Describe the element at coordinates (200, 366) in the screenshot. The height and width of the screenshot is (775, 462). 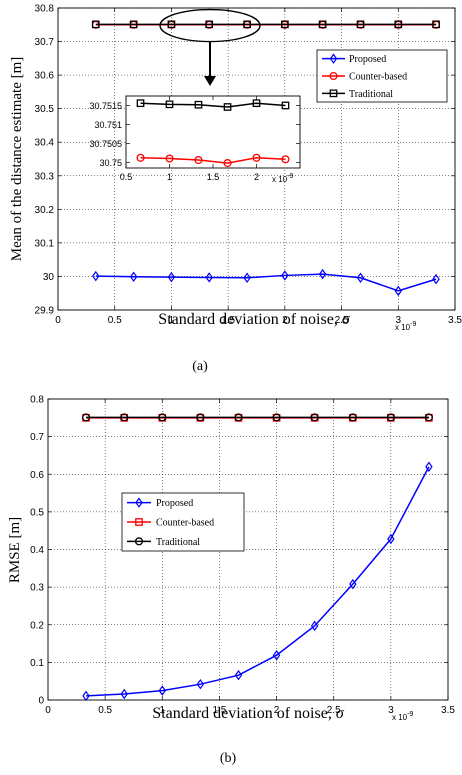
I see `figure-caption: (a)` at that location.